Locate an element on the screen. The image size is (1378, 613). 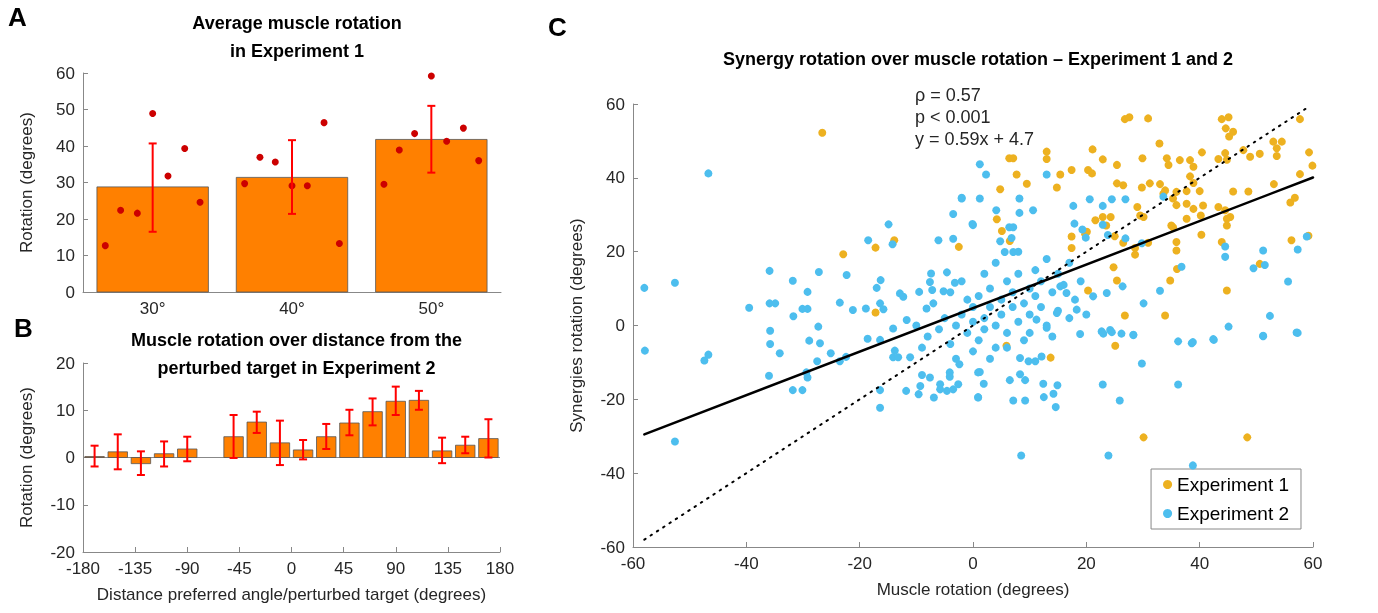
text: C is located at coordinates (557, 27).